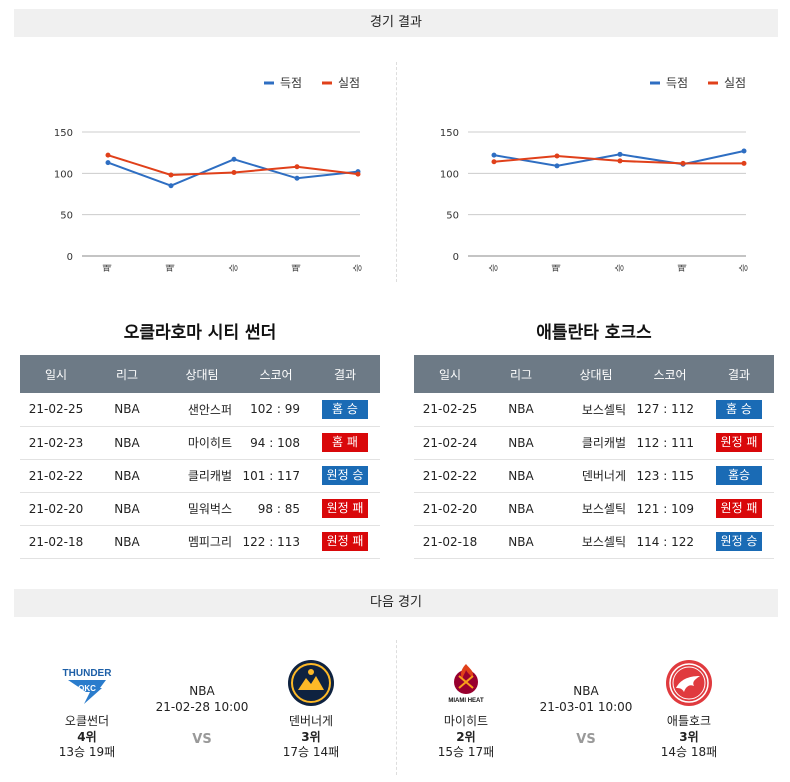 The width and height of the screenshot is (790, 782). Describe the element at coordinates (450, 443) in the screenshot. I see `cell-date: 21-02-24` at that location.